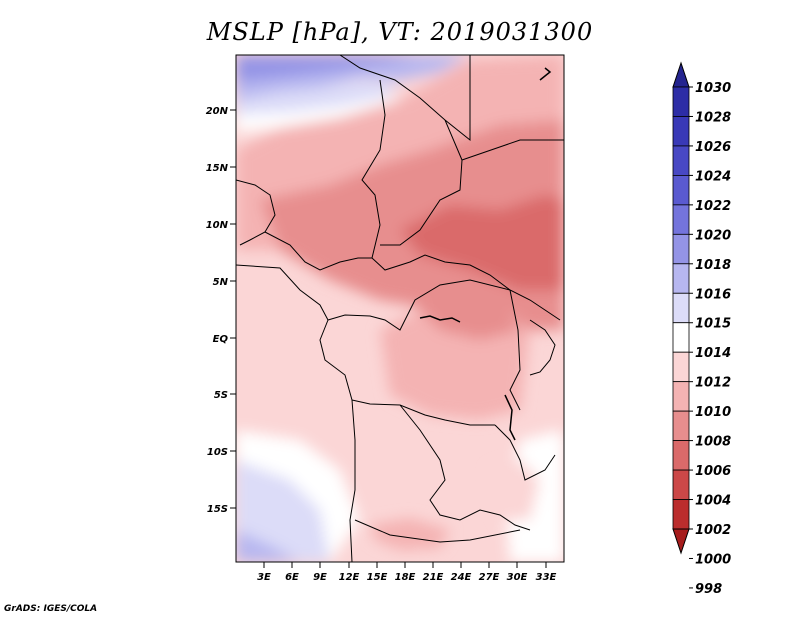 The image size is (800, 618). Describe the element at coordinates (713, 471) in the screenshot. I see `colorbar-label: 1006` at that location.